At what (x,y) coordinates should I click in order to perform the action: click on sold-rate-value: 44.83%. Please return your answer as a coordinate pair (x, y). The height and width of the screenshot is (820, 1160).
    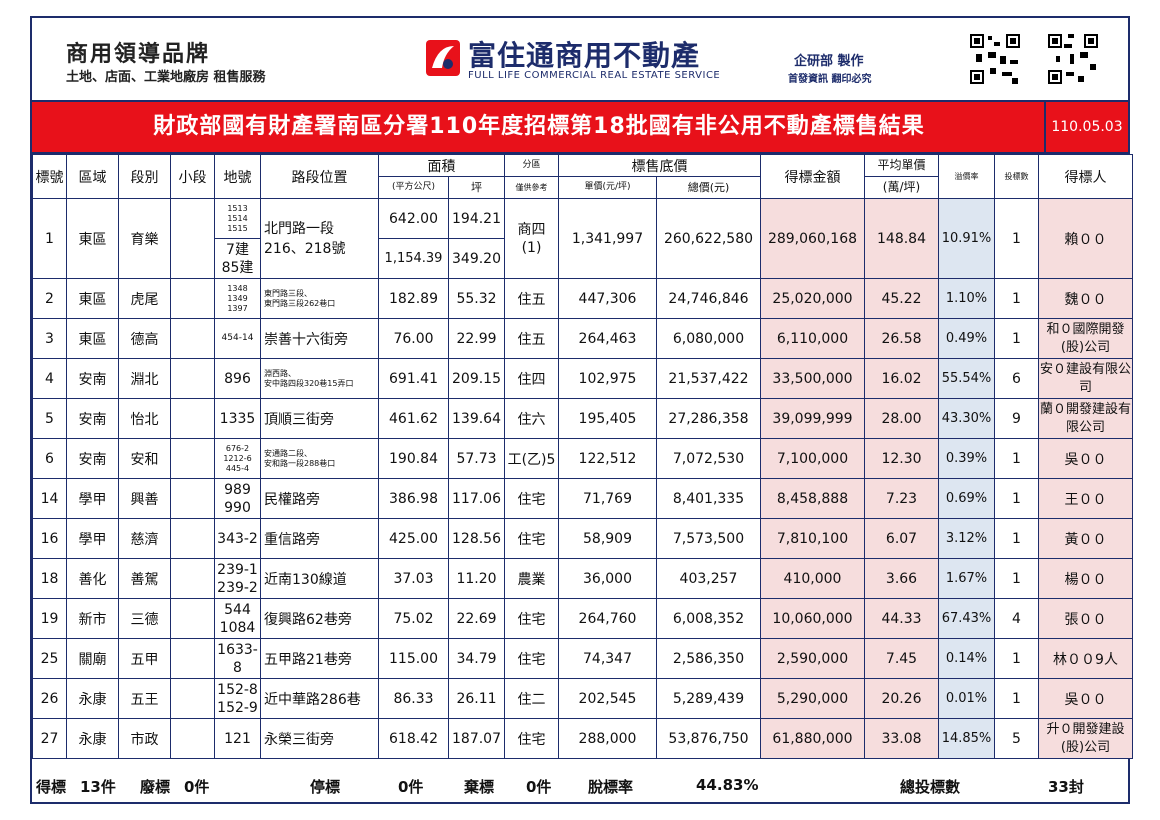
    Looking at the image, I should click on (727, 785).